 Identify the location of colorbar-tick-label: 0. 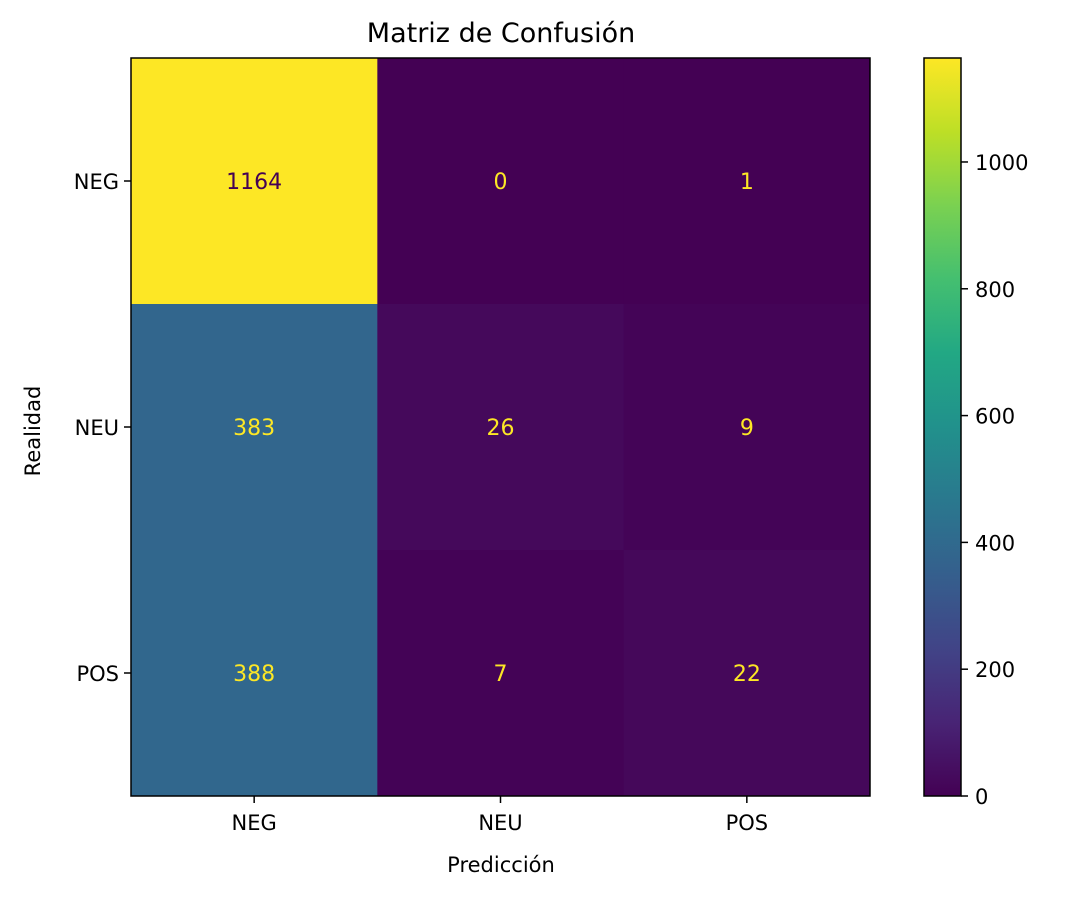
(981, 797).